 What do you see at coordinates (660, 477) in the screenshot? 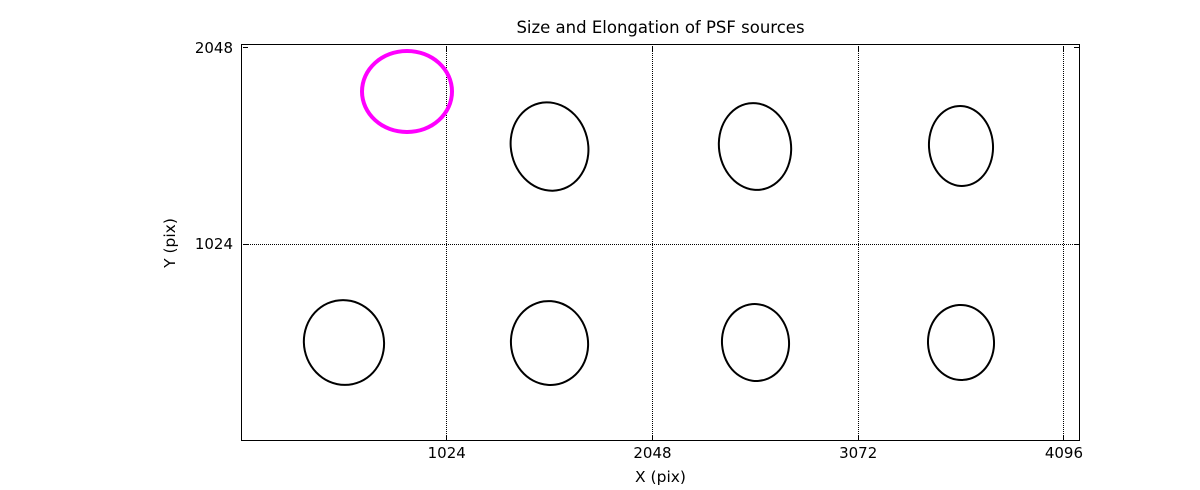
I see `x-axis-label: X (pix)` at bounding box center [660, 477].